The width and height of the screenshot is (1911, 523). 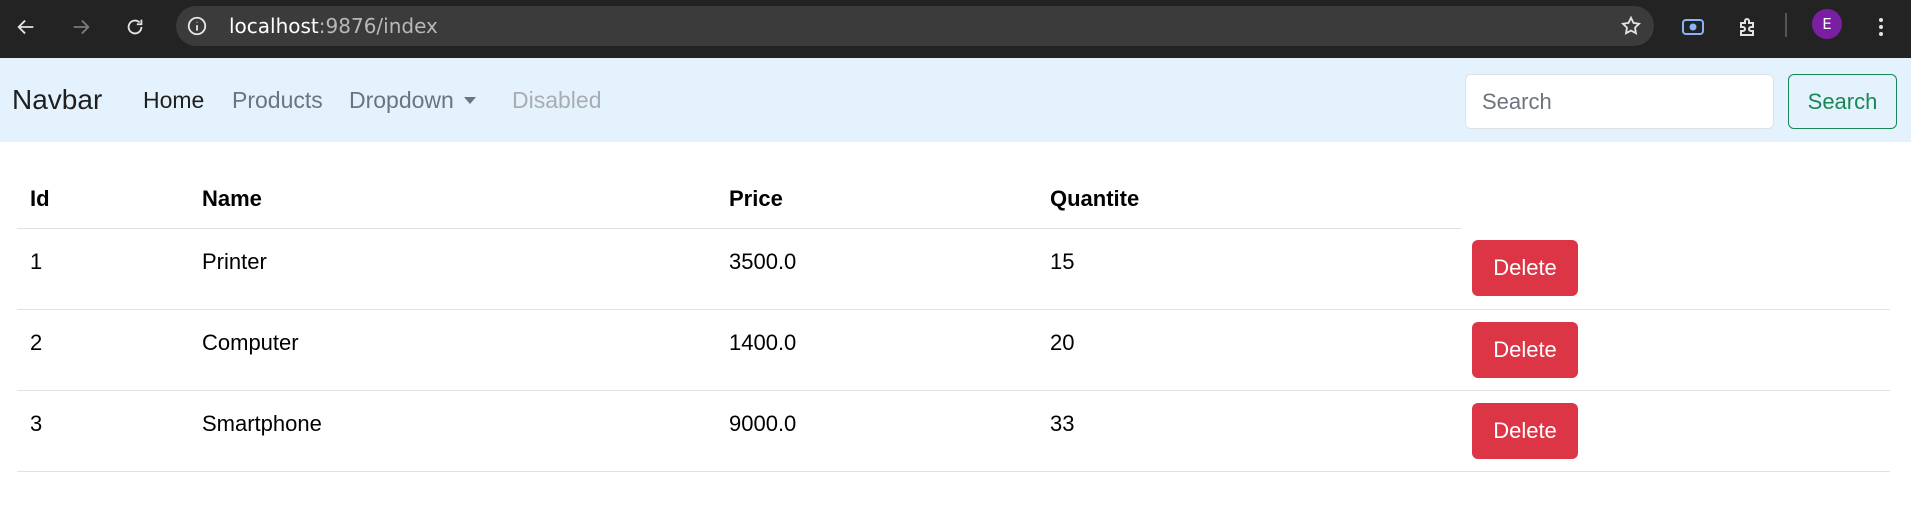 What do you see at coordinates (1881, 27) in the screenshot?
I see `more-menu-icon` at bounding box center [1881, 27].